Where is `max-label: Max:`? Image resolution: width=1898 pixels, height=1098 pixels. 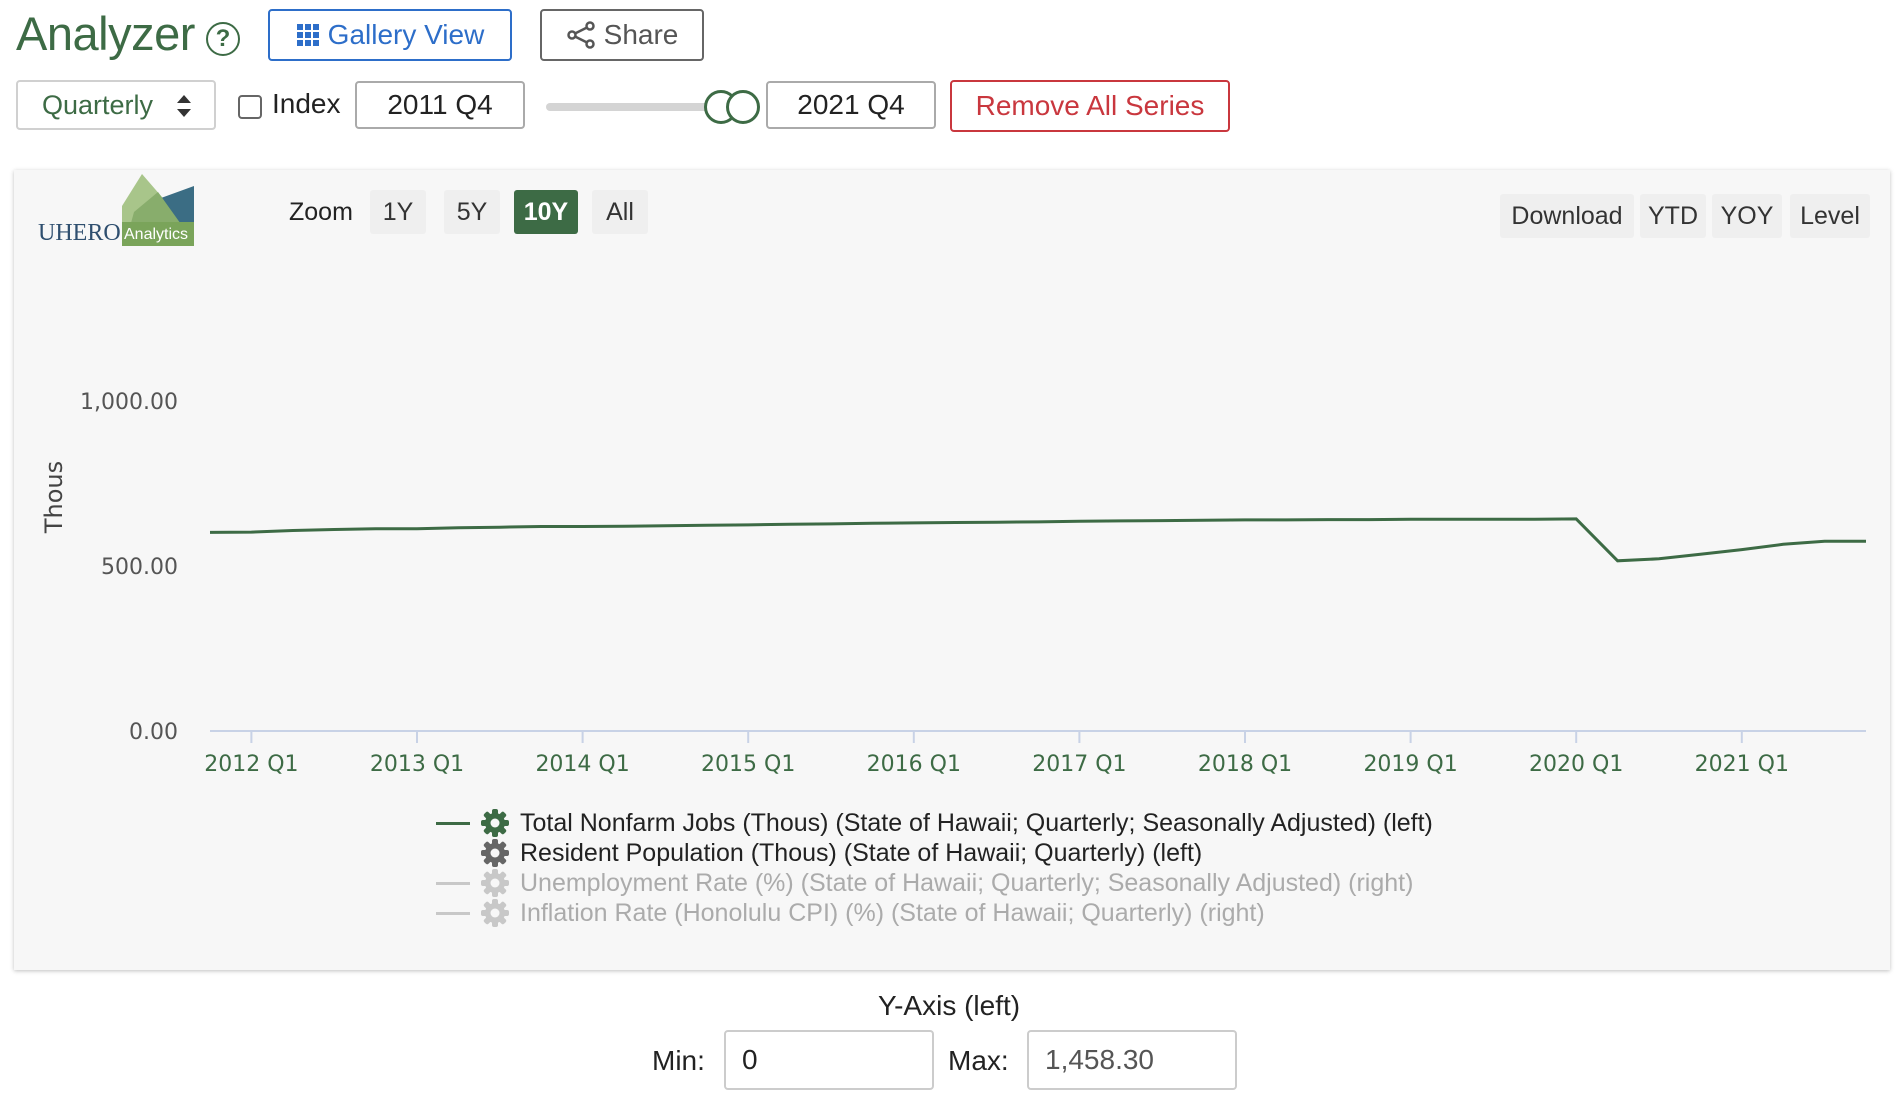 max-label: Max: is located at coordinates (978, 1060).